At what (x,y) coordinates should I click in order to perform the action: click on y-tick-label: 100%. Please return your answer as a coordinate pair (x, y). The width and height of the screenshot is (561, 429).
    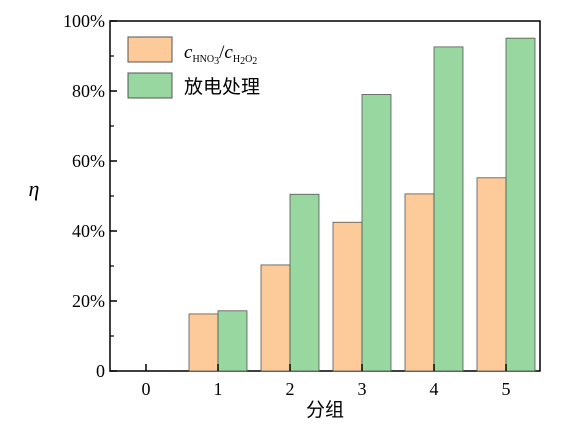
    Looking at the image, I should click on (84, 21).